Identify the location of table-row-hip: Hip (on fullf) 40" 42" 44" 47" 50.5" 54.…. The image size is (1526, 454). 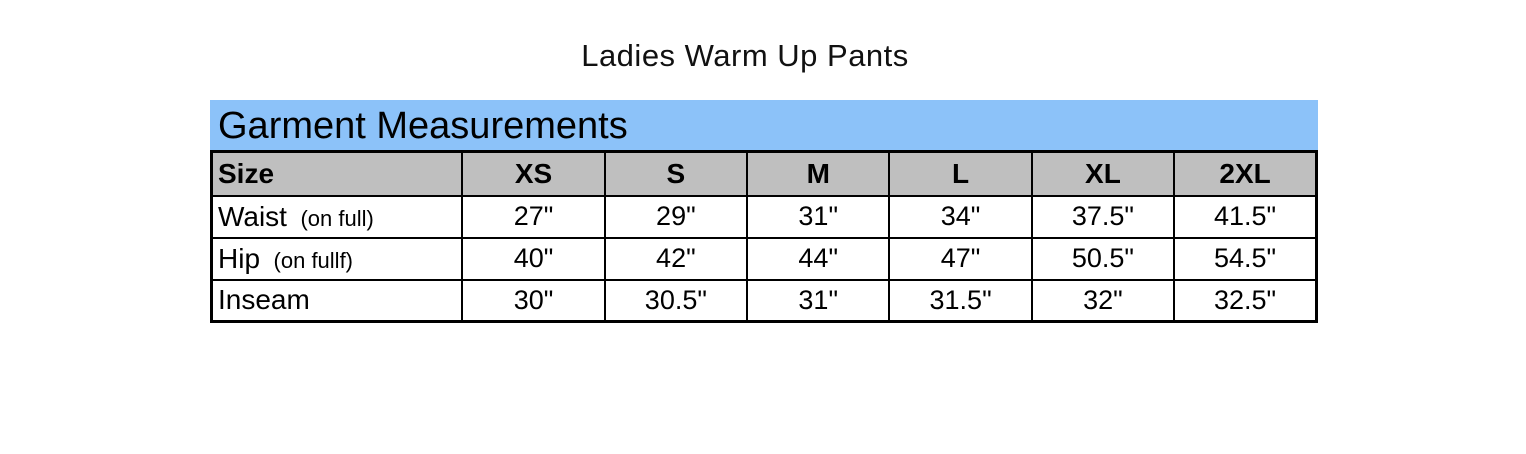
(764, 258).